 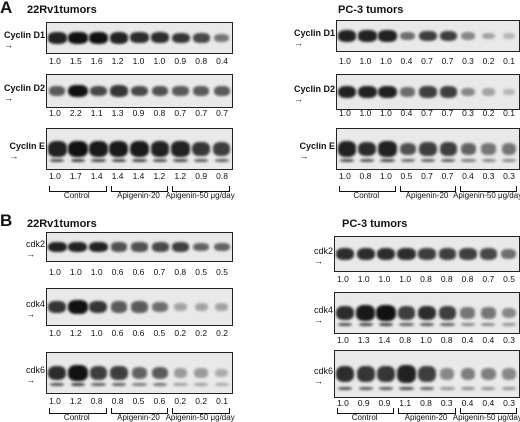 I want to click on row-label-wrap: Cyclin D1 →, so click(x=314, y=38).